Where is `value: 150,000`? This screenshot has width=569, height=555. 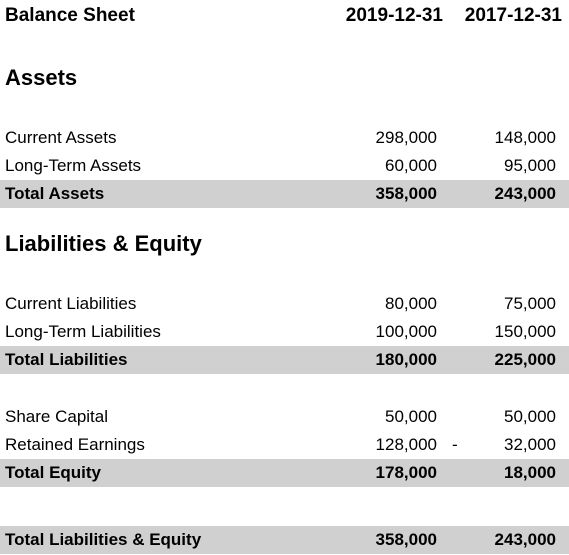
value: 150,000 is located at coordinates (525, 331).